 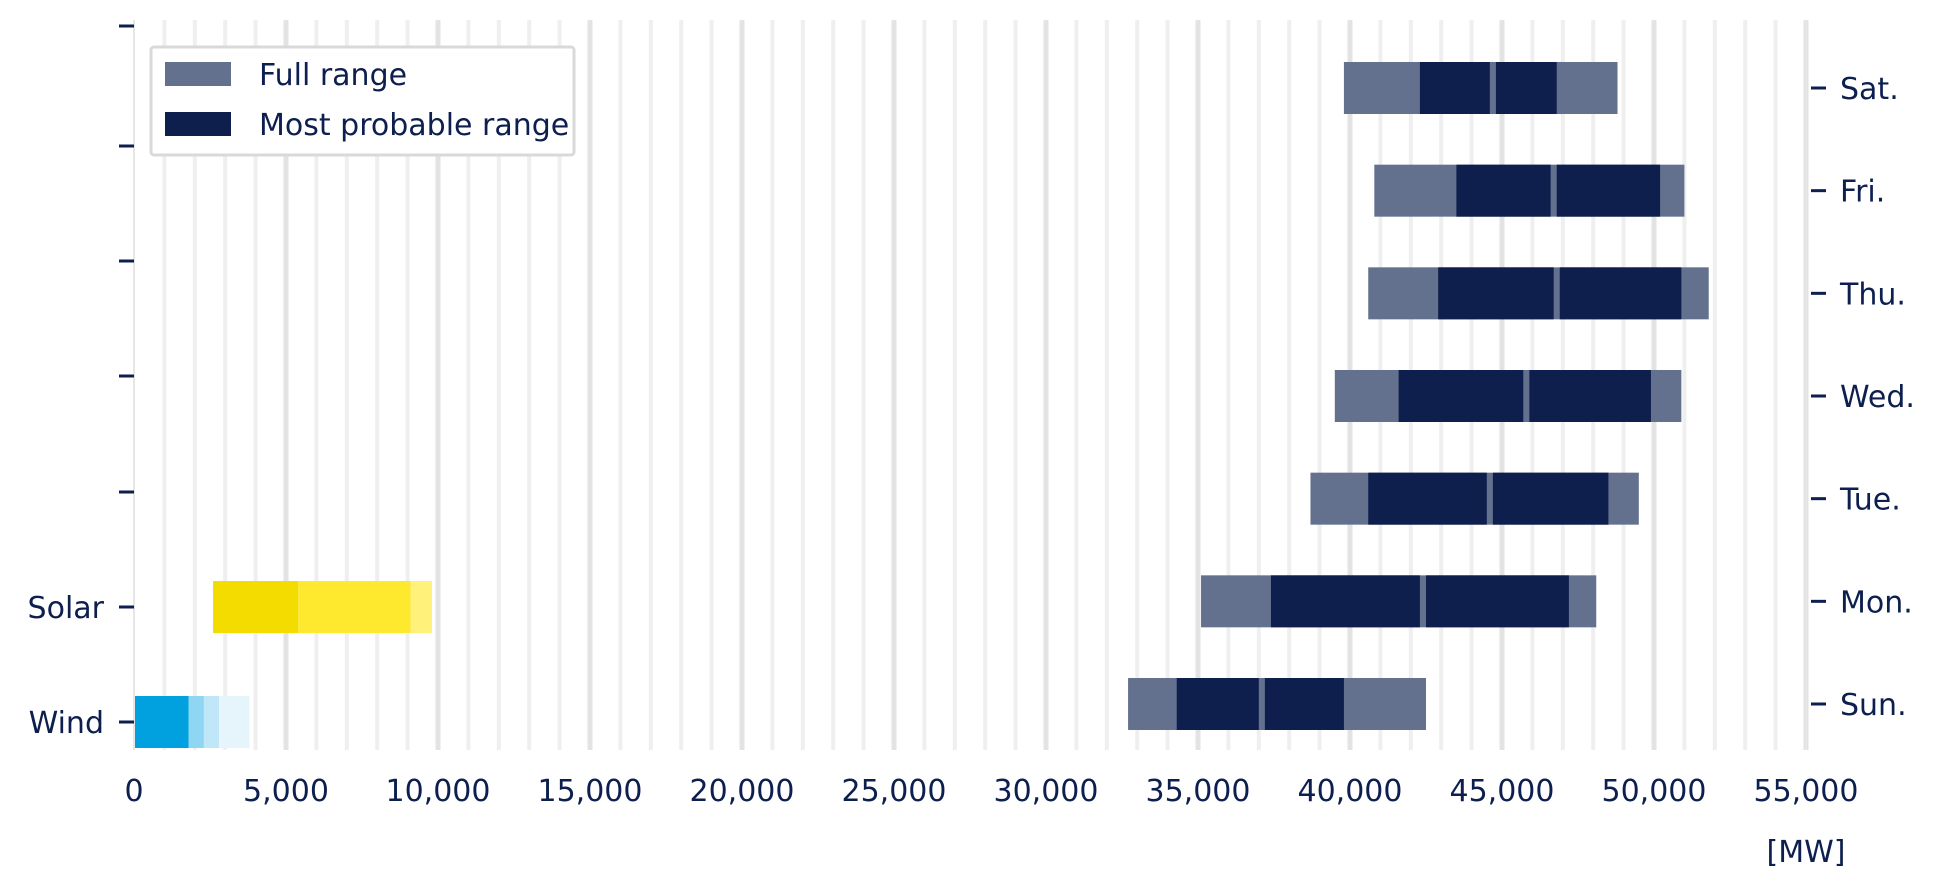 I want to click on x-tick-label: 25,000, so click(x=894, y=791).